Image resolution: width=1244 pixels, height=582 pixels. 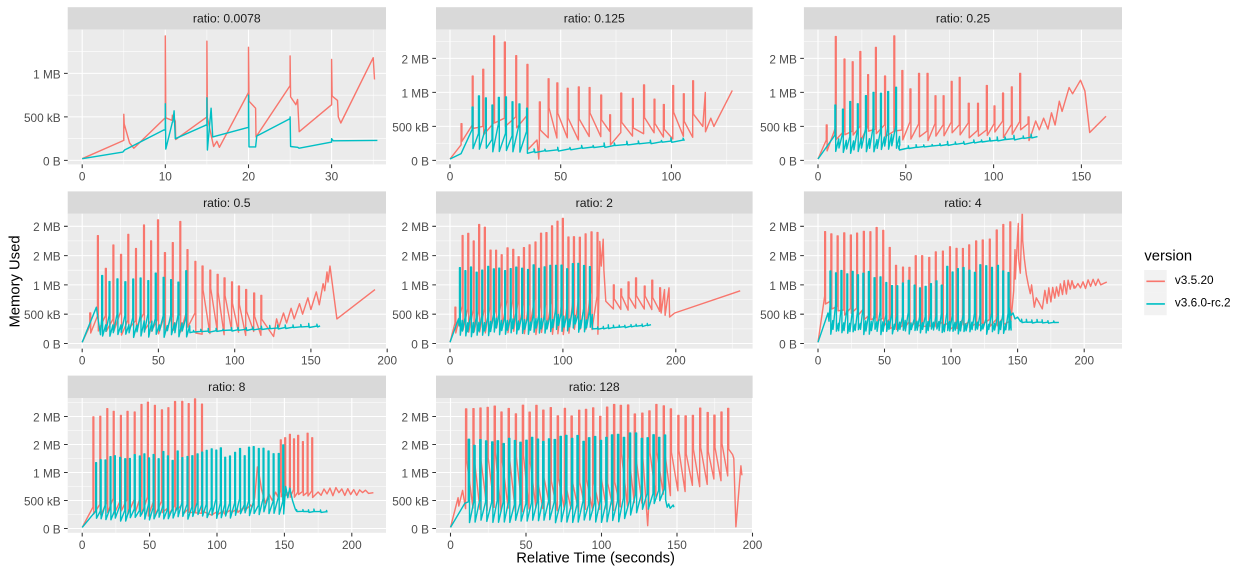 I want to click on svg-text: Relative Time (seconds), so click(x=595, y=559).